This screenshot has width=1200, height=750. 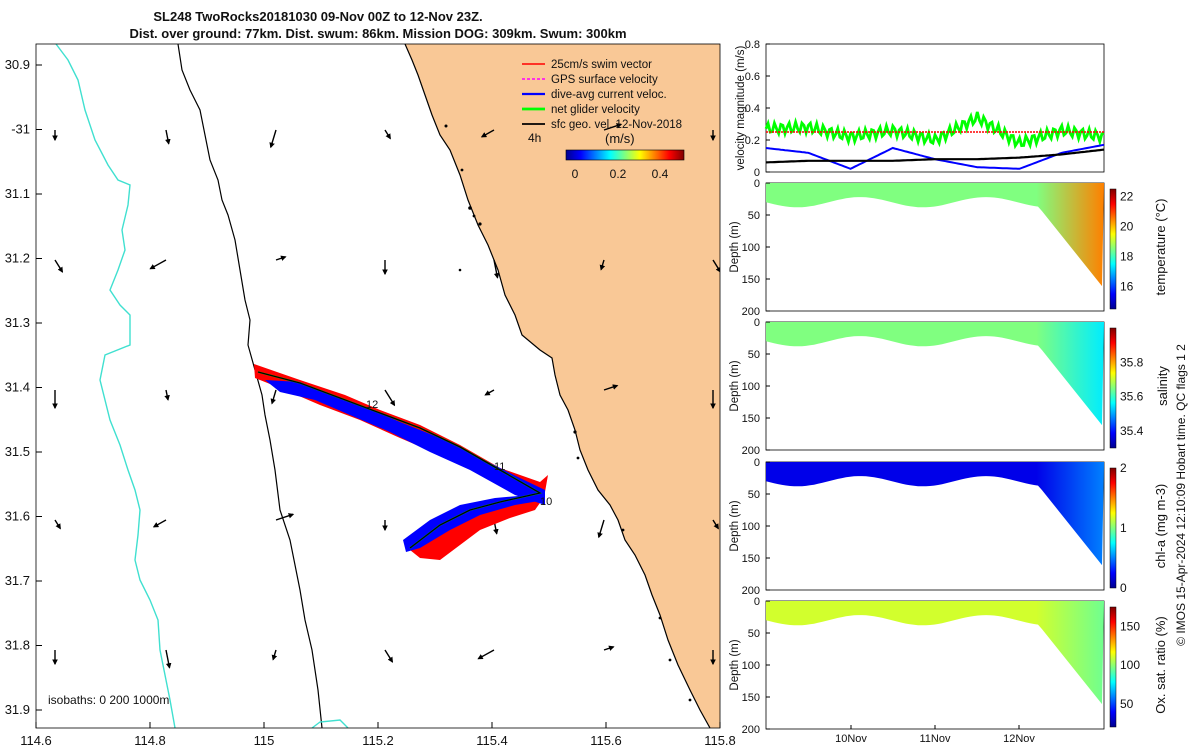 I want to click on oxygen-y-ticklabel-4: 200, so click(x=751, y=730).